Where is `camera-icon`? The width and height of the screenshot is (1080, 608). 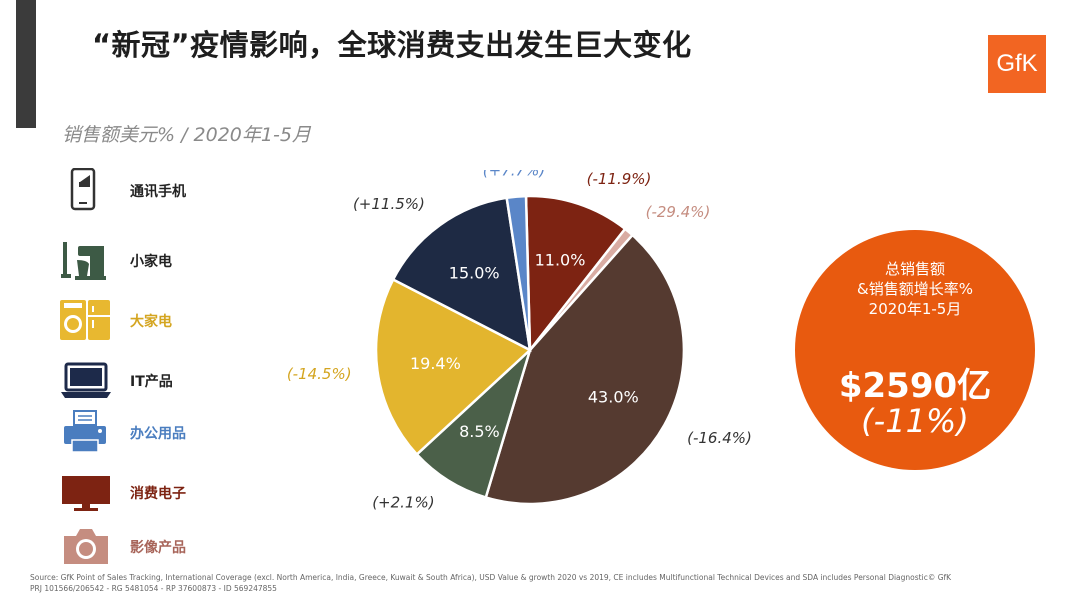
camera-icon is located at coordinates (86, 546).